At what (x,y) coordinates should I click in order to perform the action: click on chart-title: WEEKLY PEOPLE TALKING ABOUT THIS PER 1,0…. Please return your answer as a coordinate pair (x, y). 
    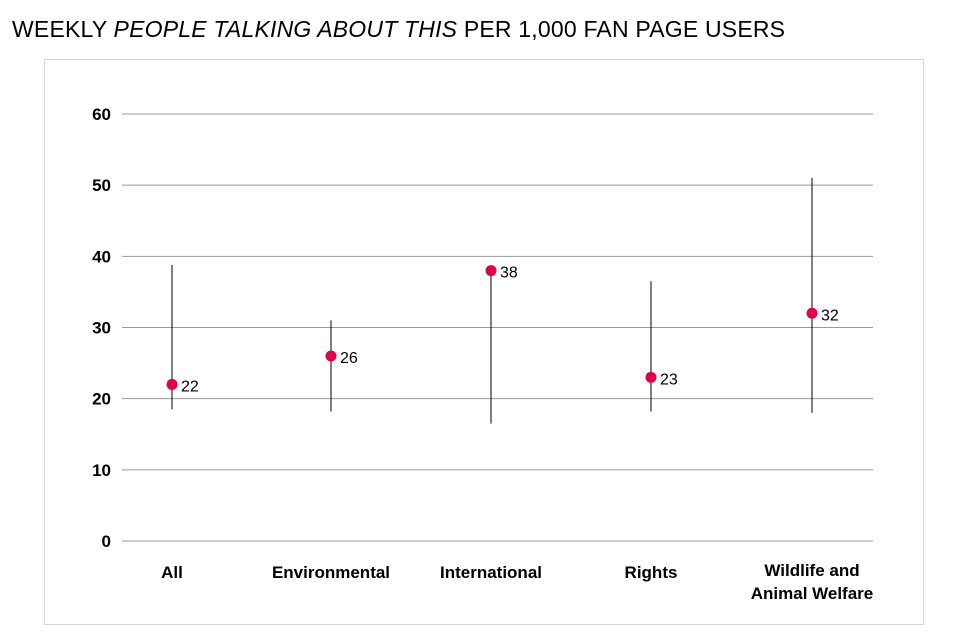
    Looking at the image, I should click on (398, 29).